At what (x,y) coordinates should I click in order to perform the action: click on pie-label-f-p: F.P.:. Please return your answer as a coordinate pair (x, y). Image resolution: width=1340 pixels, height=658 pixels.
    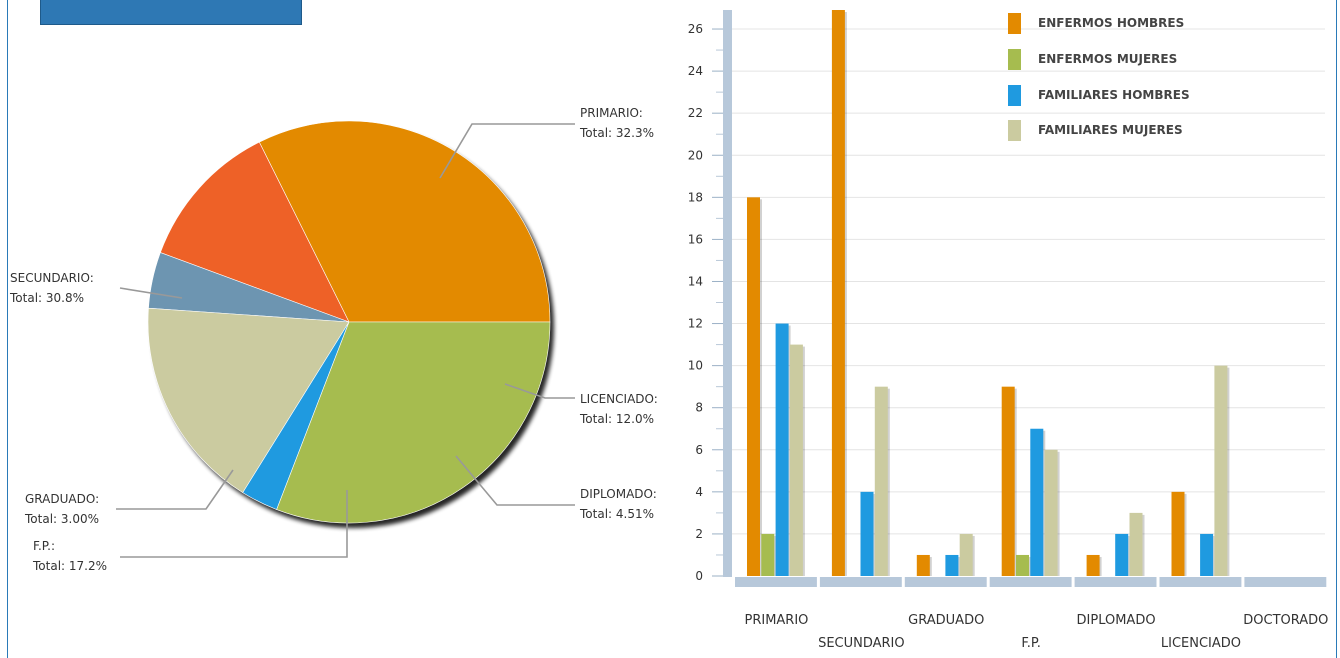
    Looking at the image, I should click on (44, 546).